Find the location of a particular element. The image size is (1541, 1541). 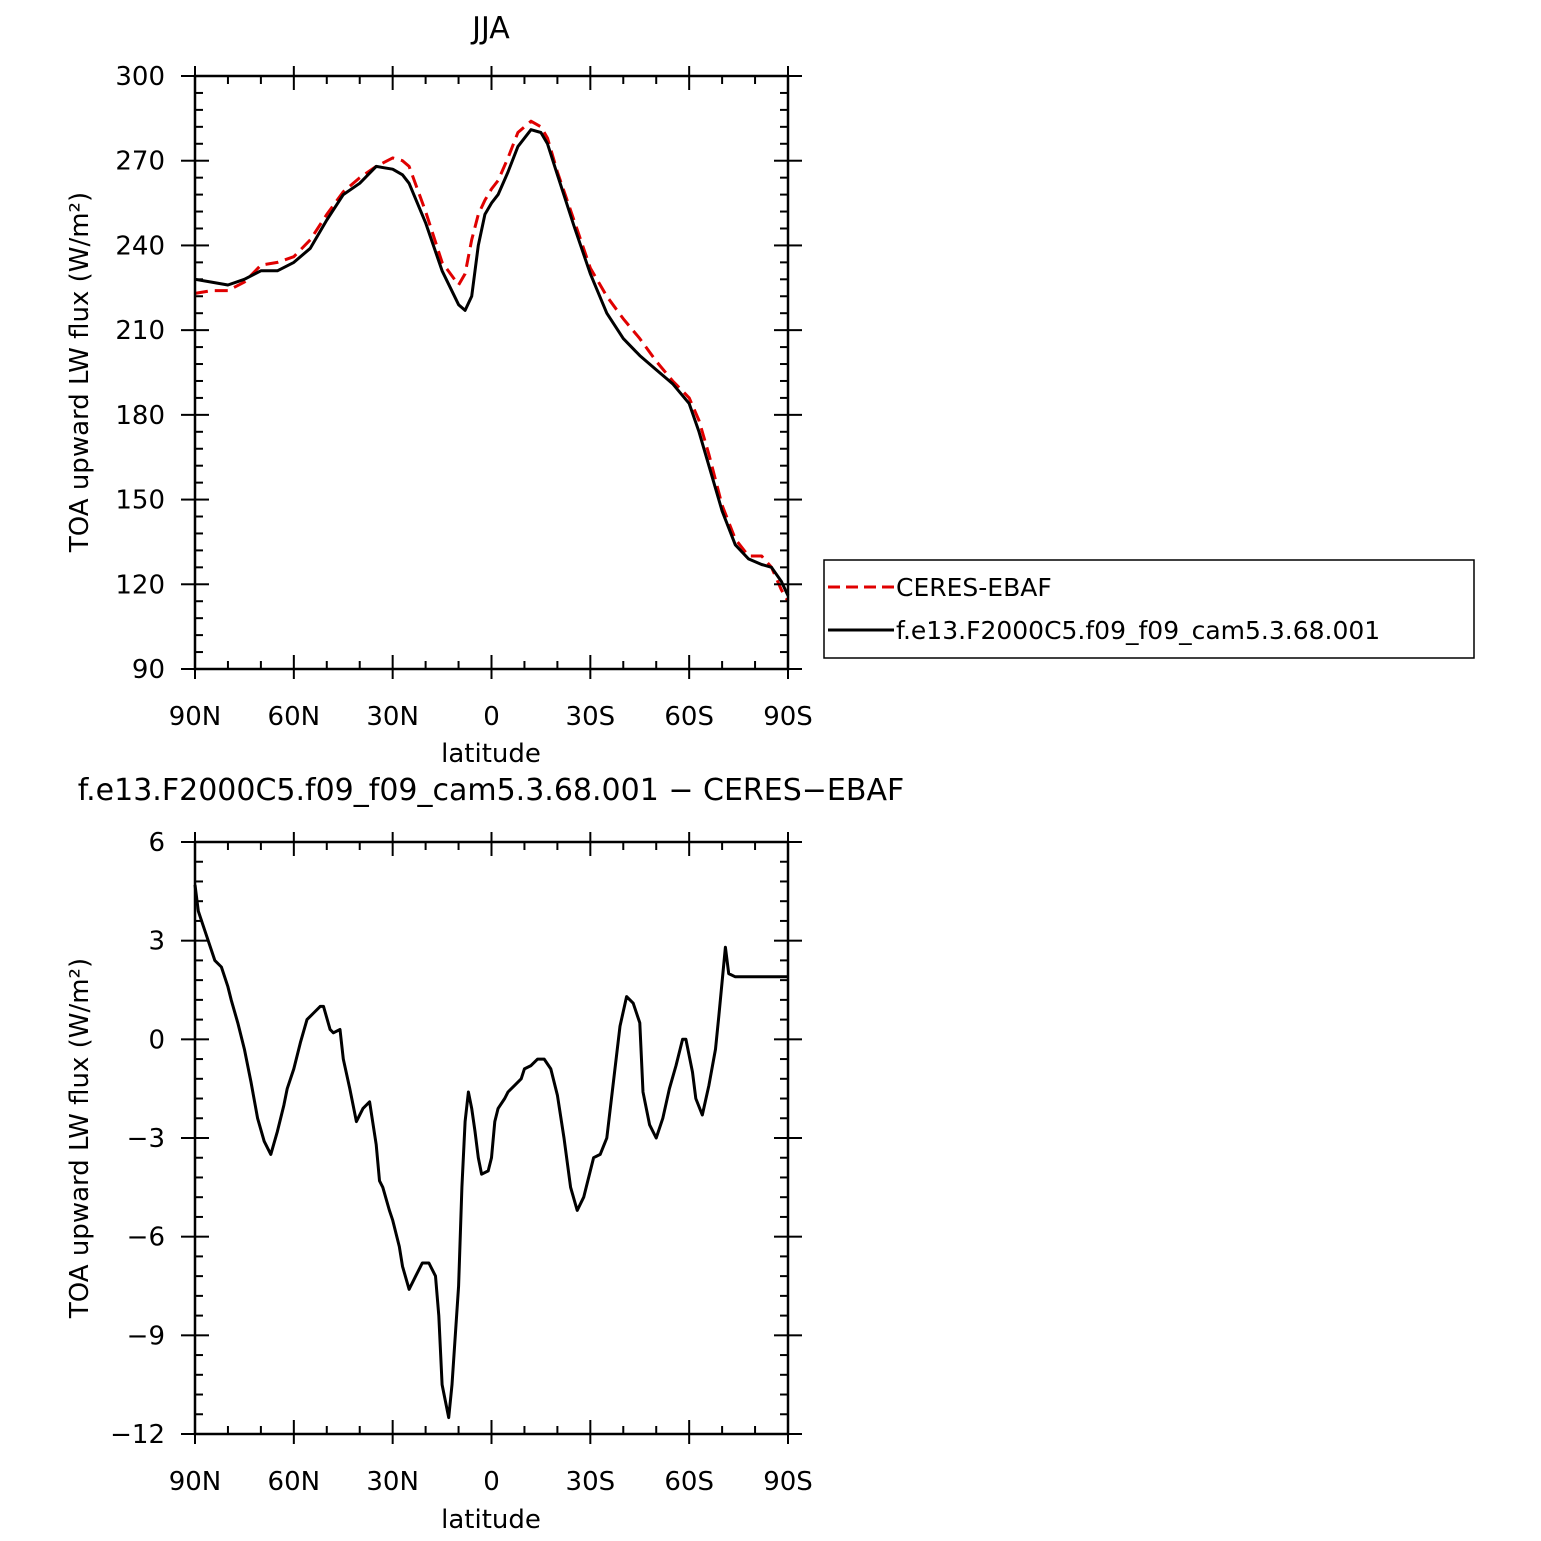

top-y-tick-label: 120 is located at coordinates (140, 585).